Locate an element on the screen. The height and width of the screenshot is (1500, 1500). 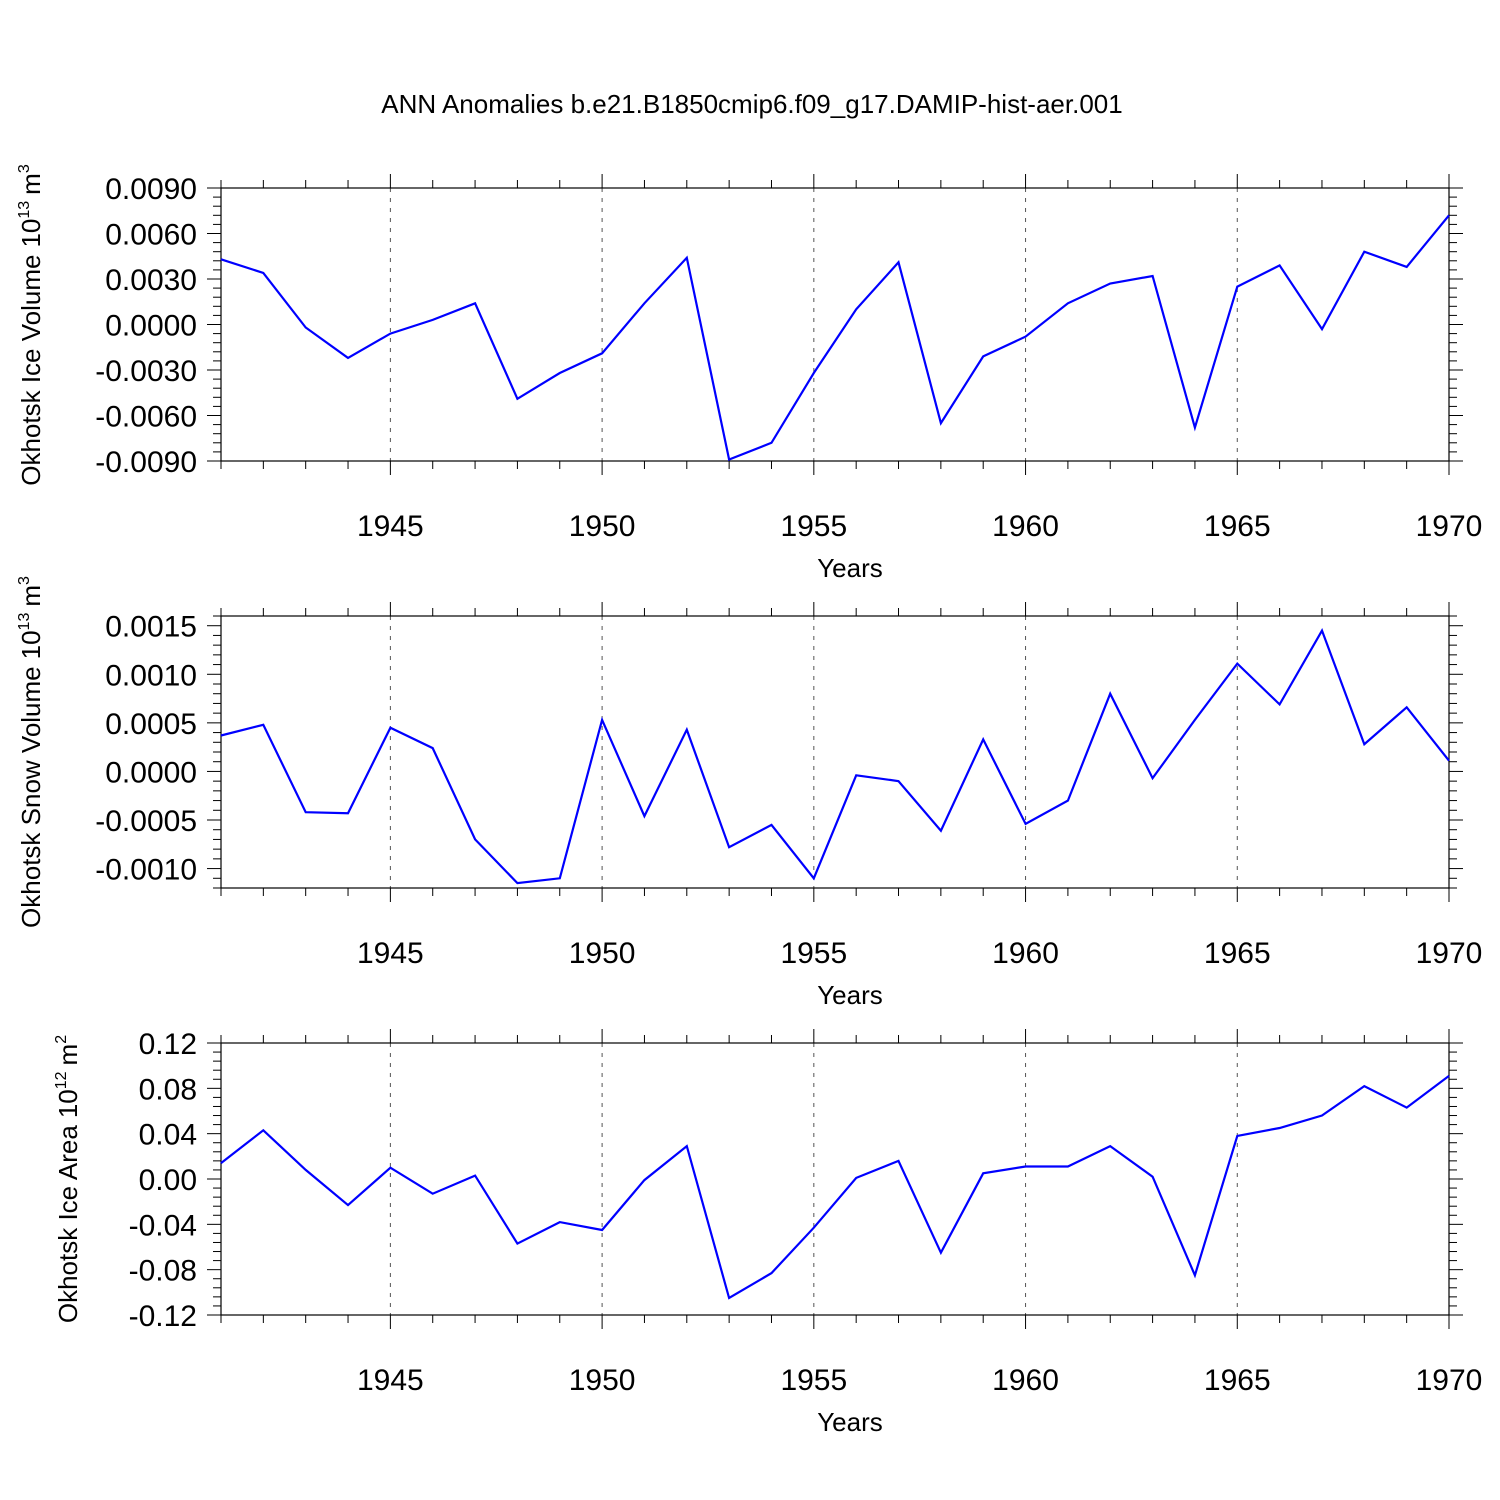
y-tick-label: 0.0005 is located at coordinates (151, 724).